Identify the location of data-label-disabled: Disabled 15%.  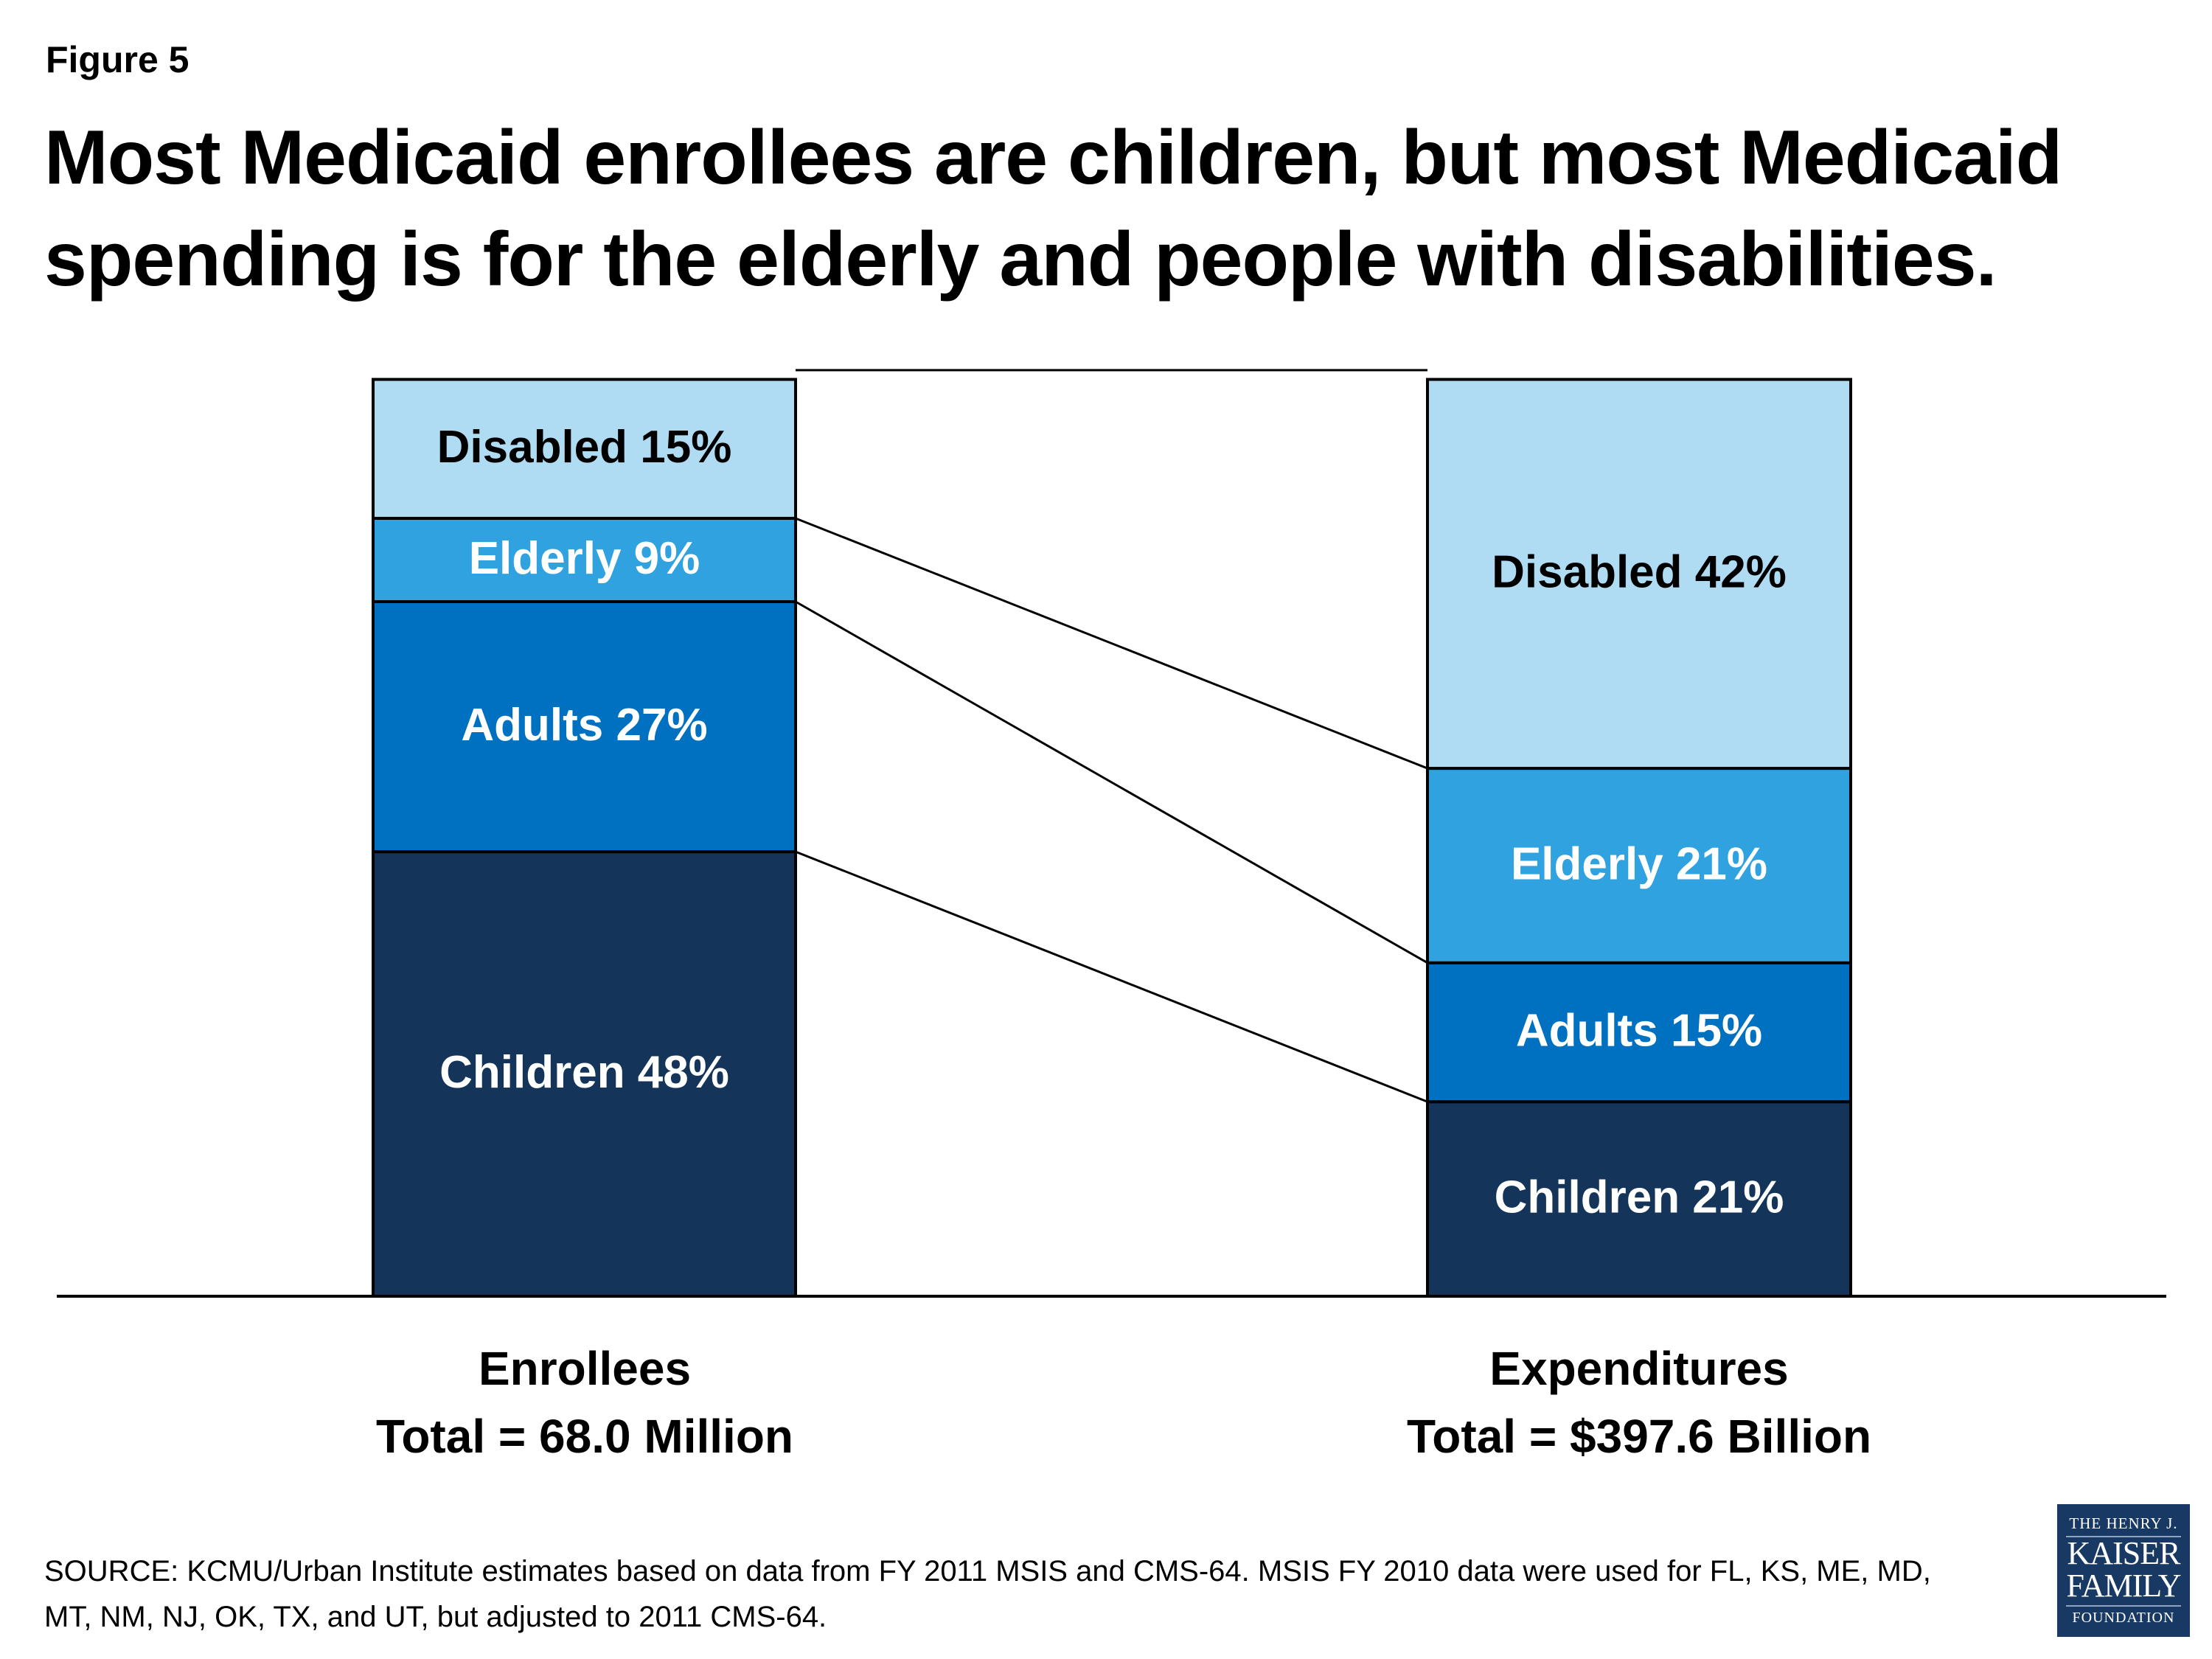
(584, 447).